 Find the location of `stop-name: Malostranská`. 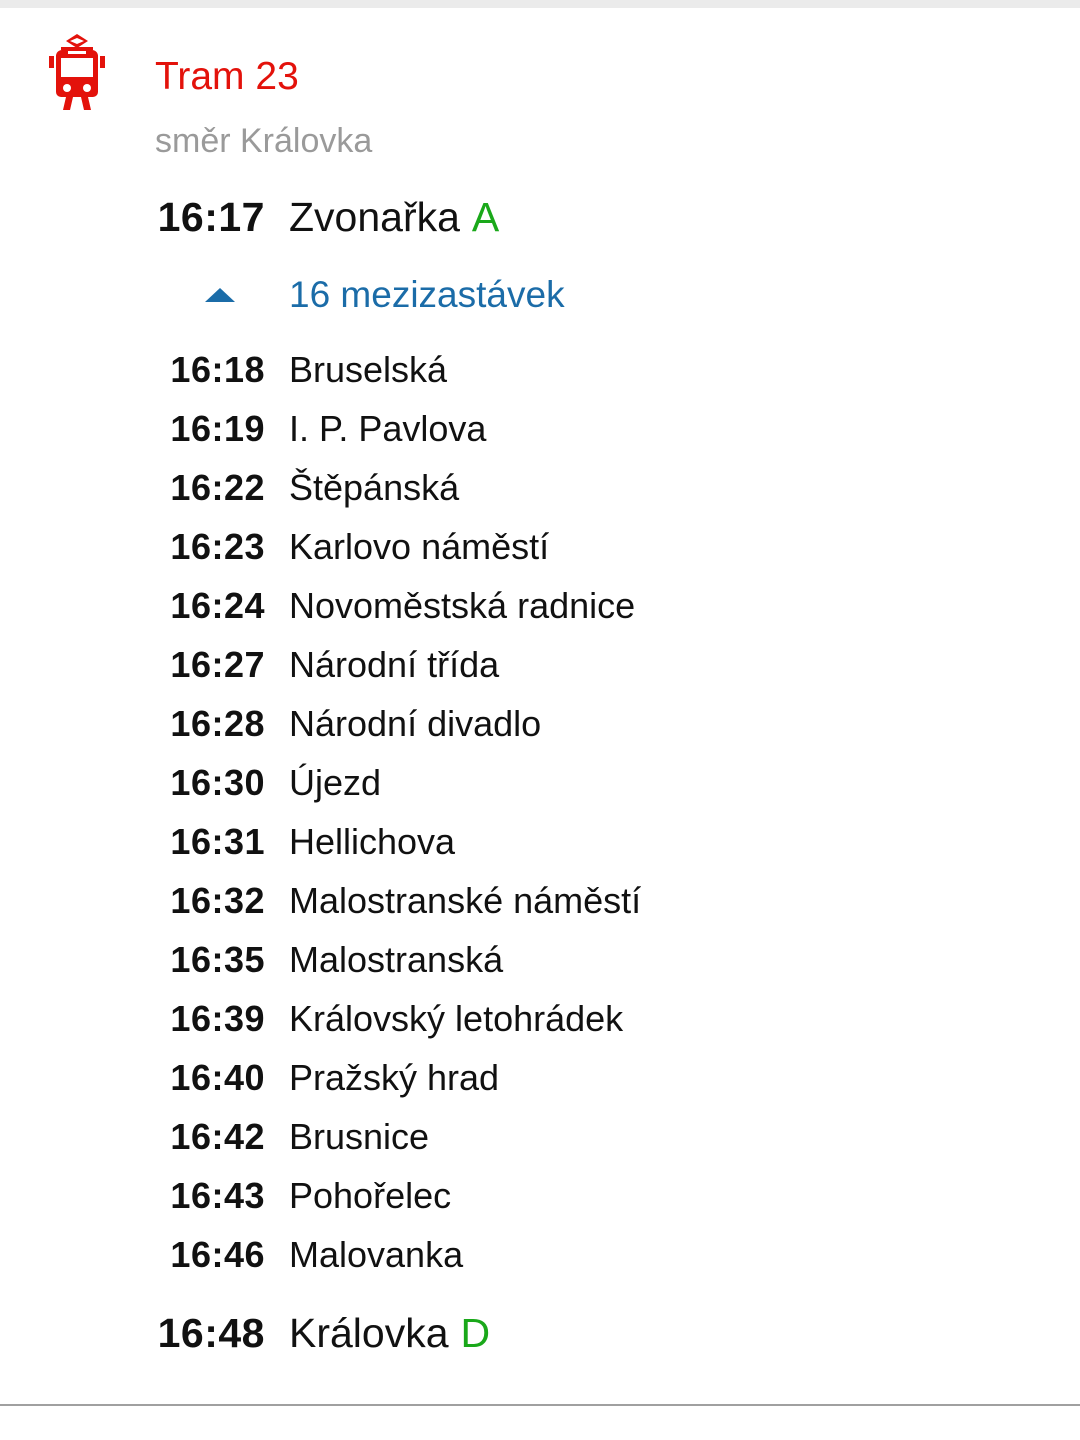

stop-name: Malostranská is located at coordinates (396, 959).